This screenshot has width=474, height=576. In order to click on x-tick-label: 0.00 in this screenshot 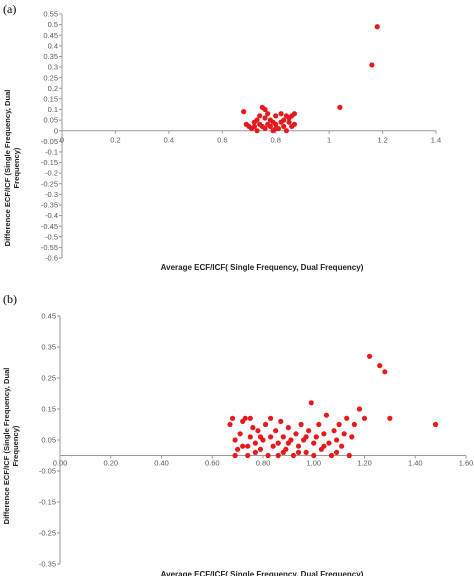, I will do `click(60, 463)`.